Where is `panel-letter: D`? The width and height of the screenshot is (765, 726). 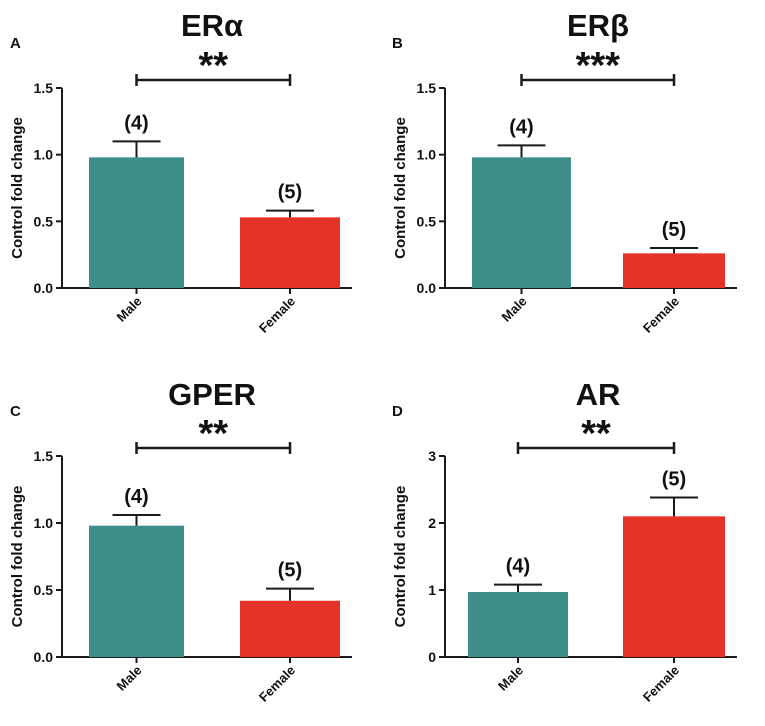
panel-letter: D is located at coordinates (397, 411).